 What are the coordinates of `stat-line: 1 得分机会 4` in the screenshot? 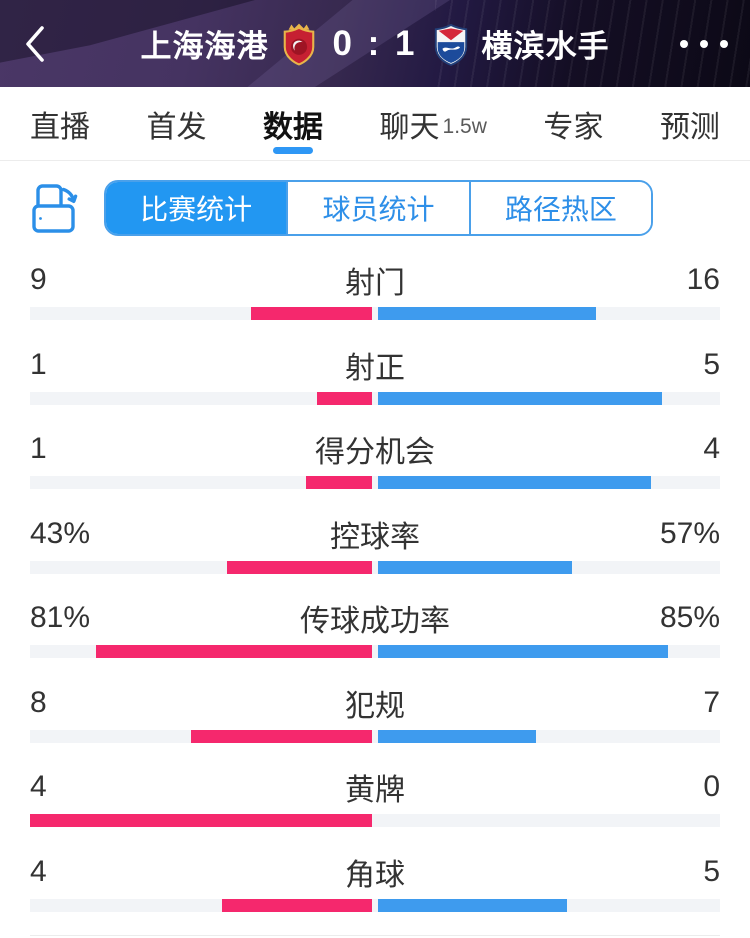 It's located at (375, 449).